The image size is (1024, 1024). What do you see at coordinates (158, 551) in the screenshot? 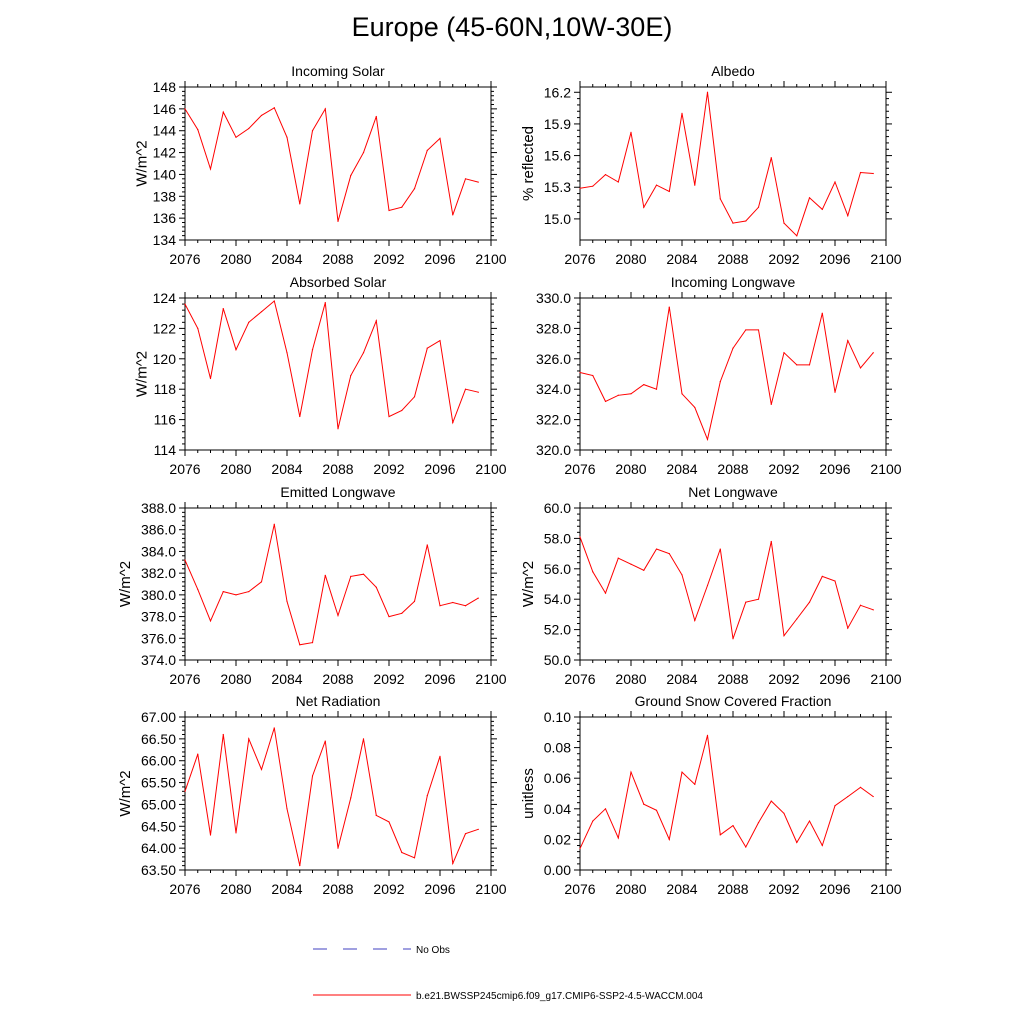
I see `y-tick-label: 384.0` at bounding box center [158, 551].